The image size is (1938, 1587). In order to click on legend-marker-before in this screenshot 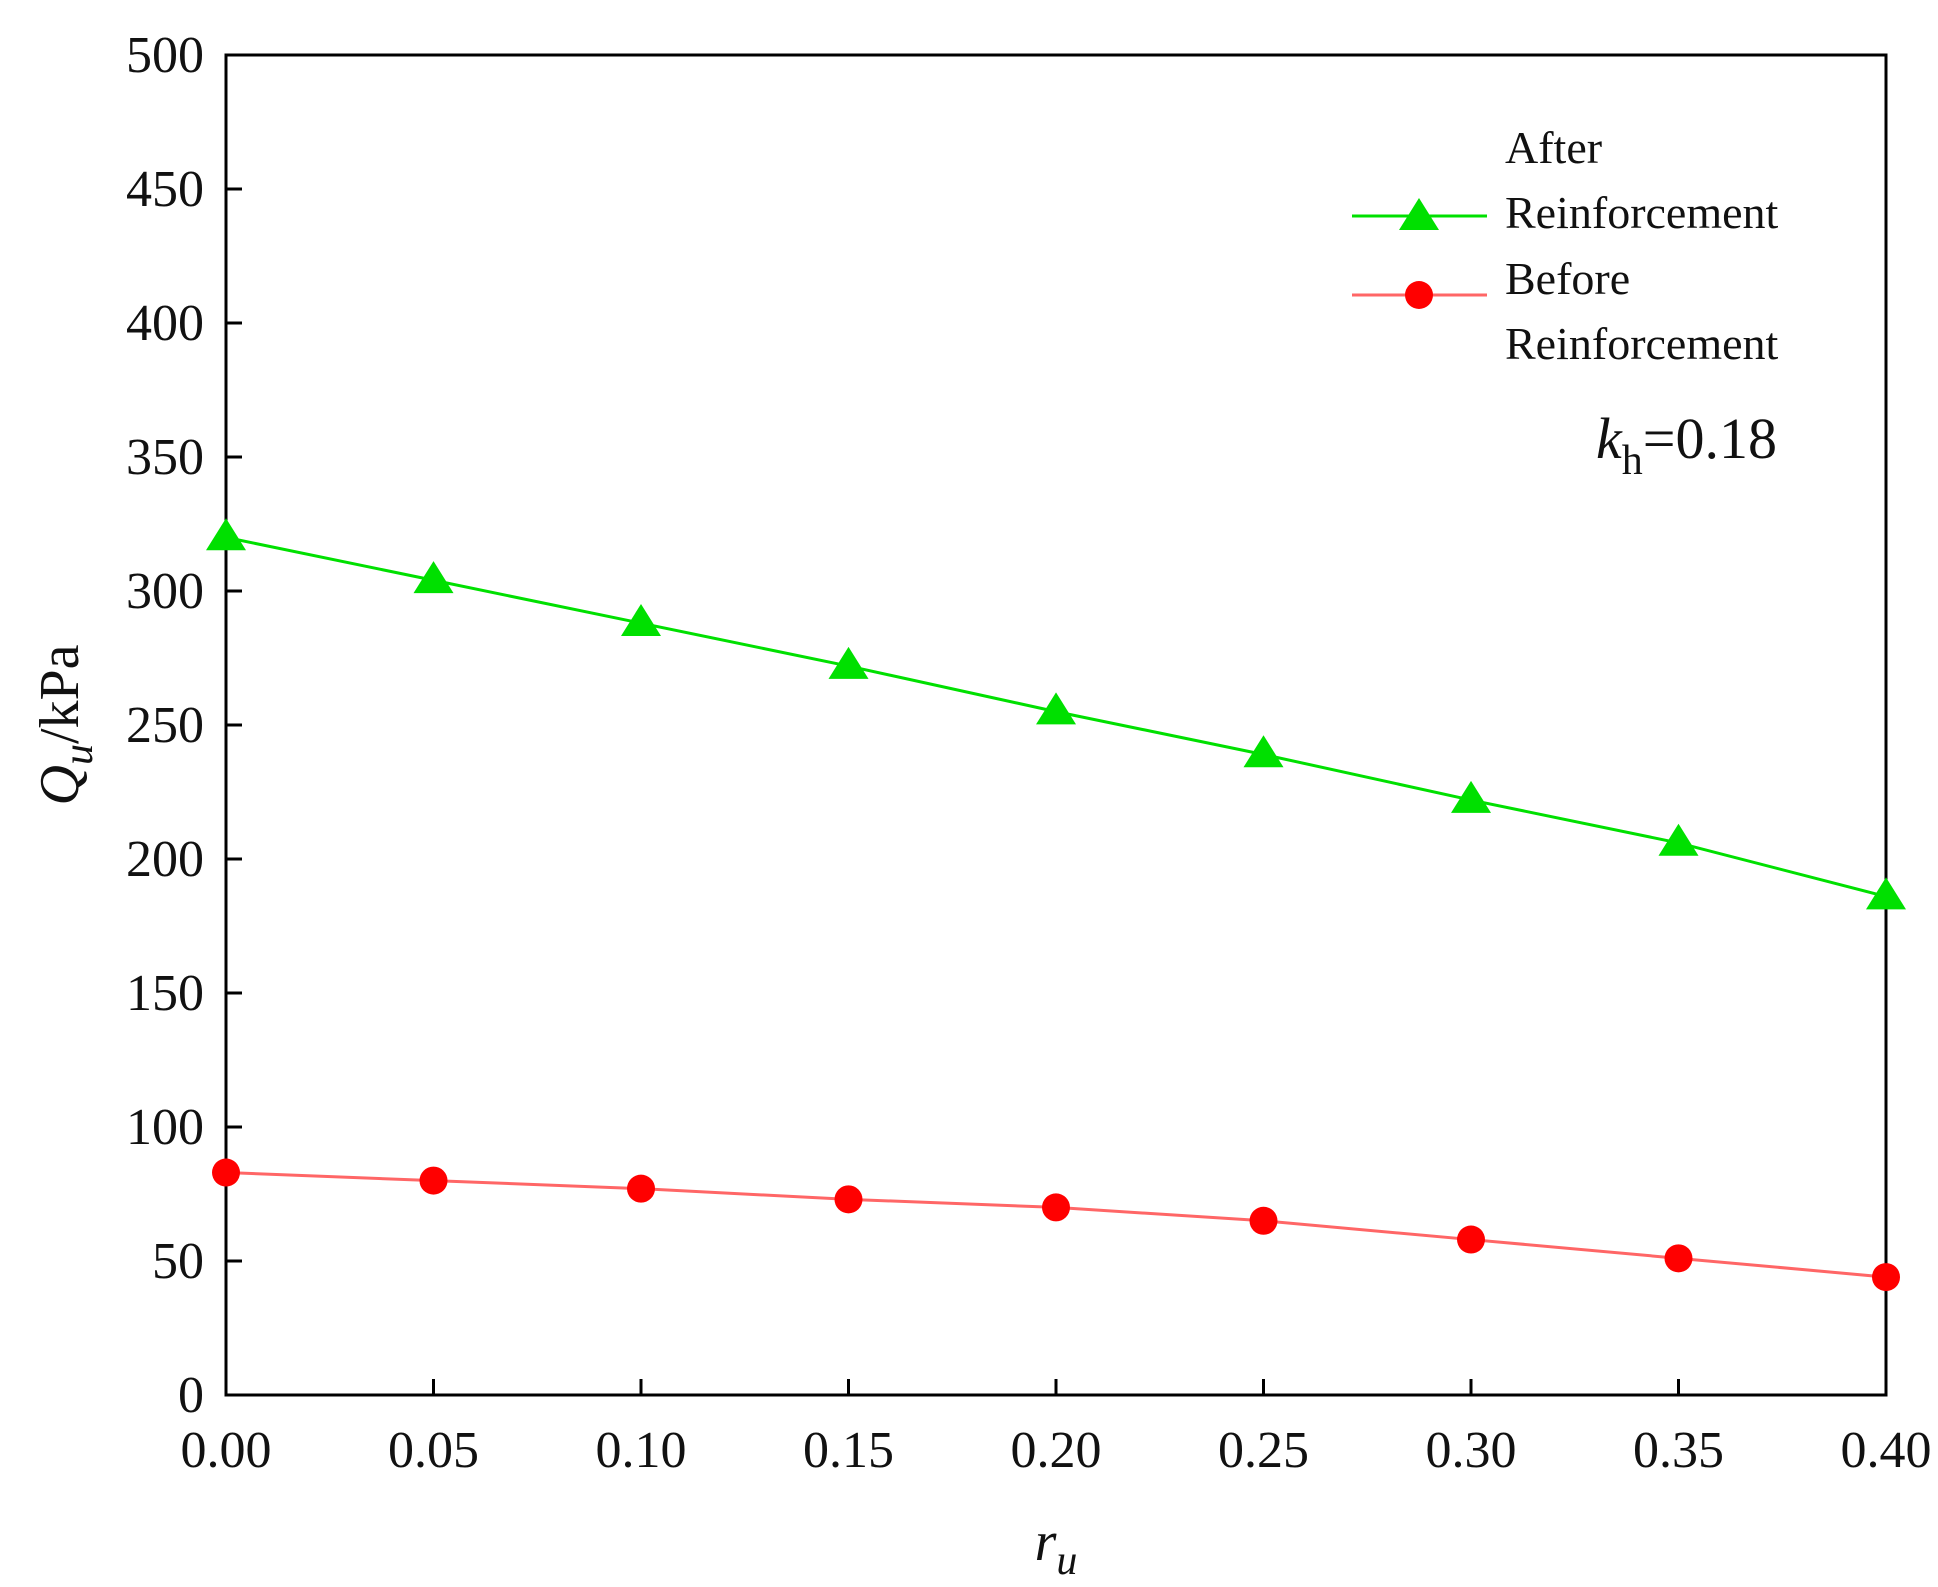, I will do `click(1419, 295)`.